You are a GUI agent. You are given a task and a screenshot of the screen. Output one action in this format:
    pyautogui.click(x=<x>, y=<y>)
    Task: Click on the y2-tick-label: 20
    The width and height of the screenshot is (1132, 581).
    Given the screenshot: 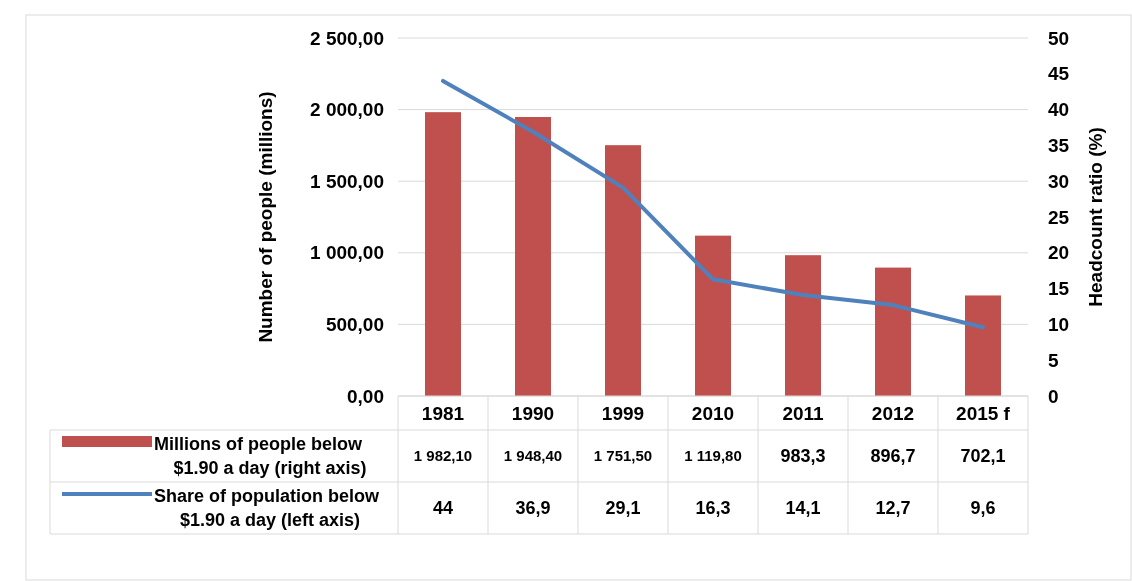 What is the action you would take?
    pyautogui.click(x=1059, y=253)
    